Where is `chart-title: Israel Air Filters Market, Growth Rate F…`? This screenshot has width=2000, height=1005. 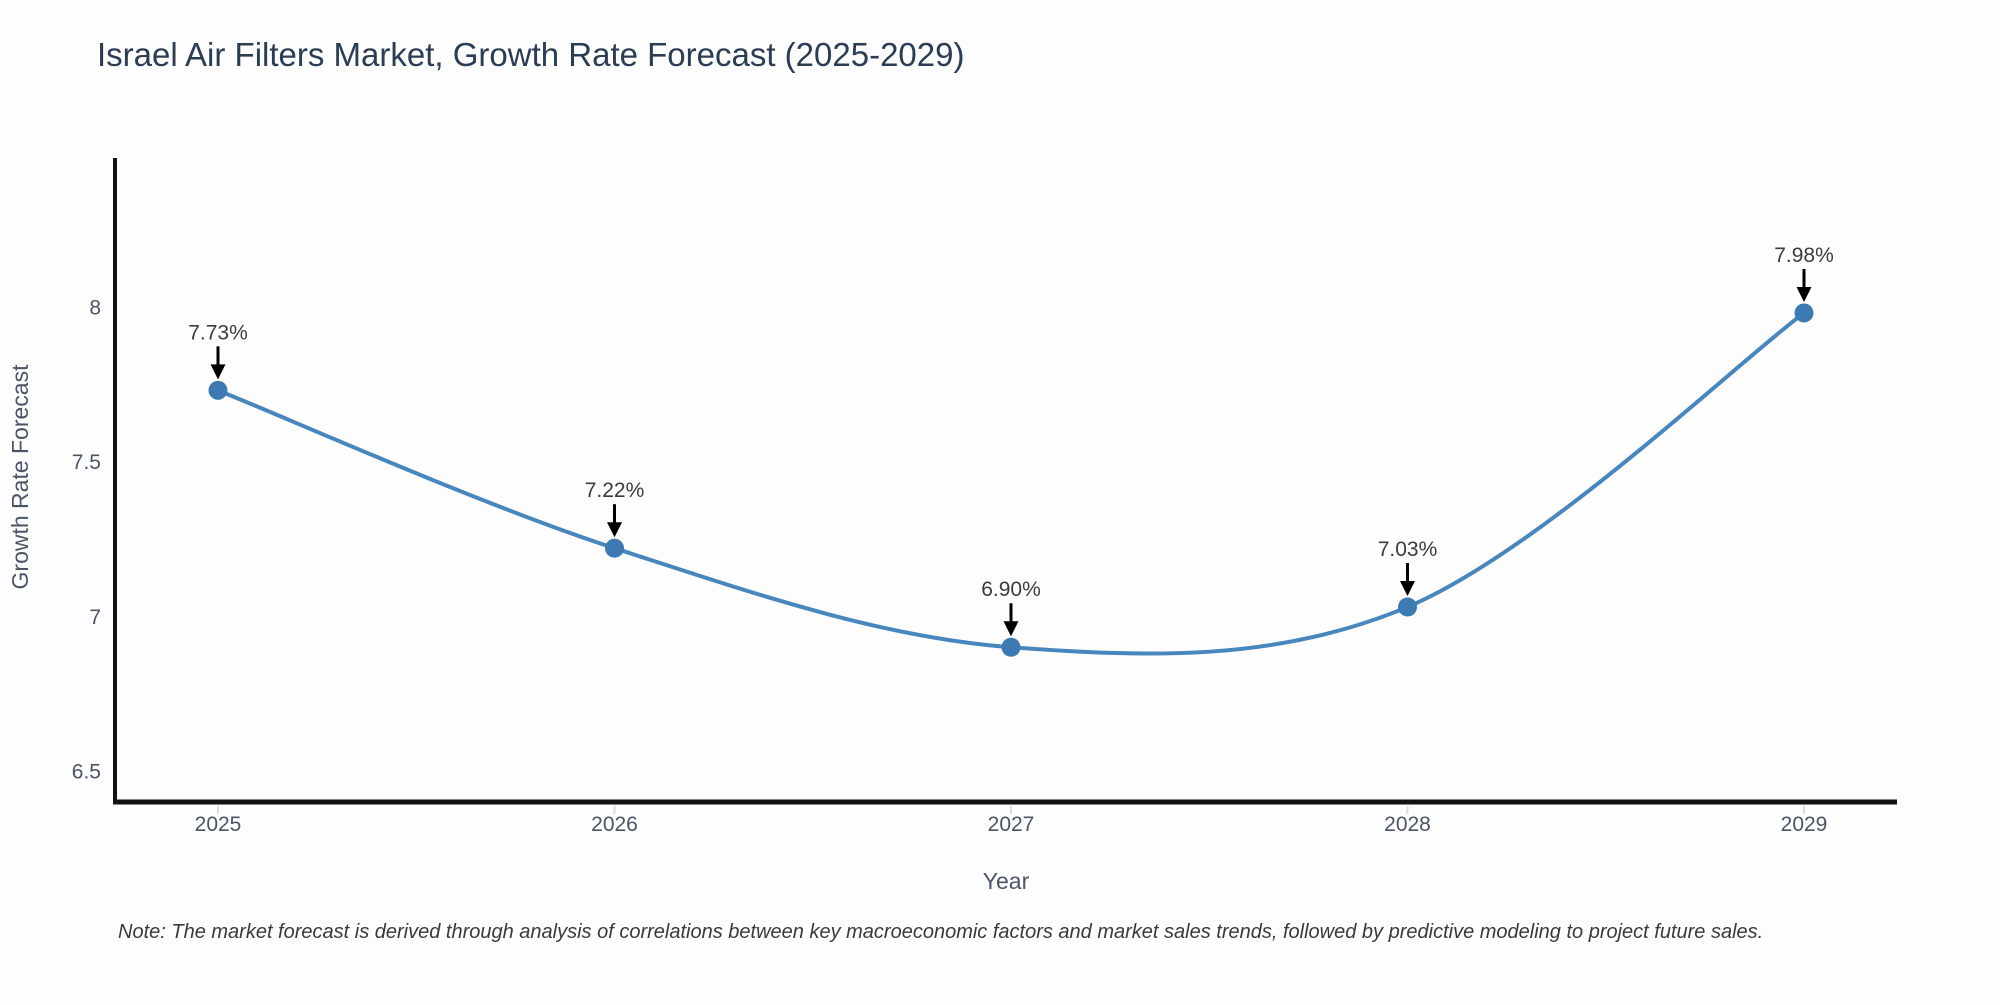
chart-title: Israel Air Filters Market, Growth Rate F… is located at coordinates (530, 54).